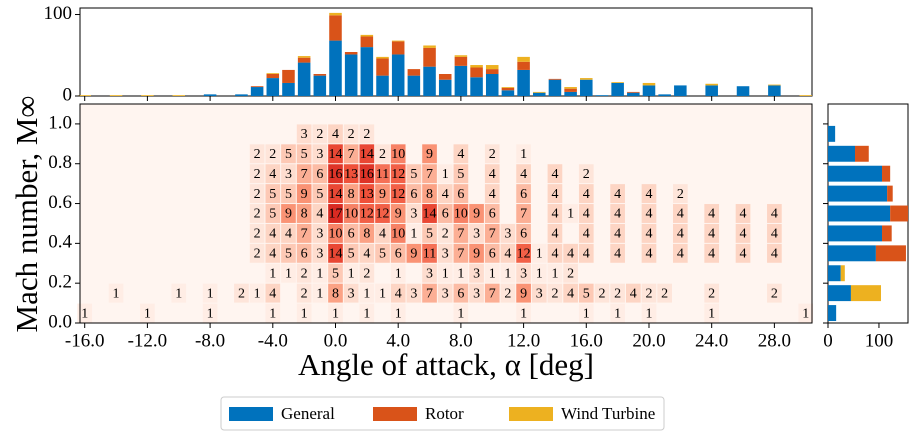 This screenshot has height=432, width=909. I want to click on cell-label: 13, so click(351, 174).